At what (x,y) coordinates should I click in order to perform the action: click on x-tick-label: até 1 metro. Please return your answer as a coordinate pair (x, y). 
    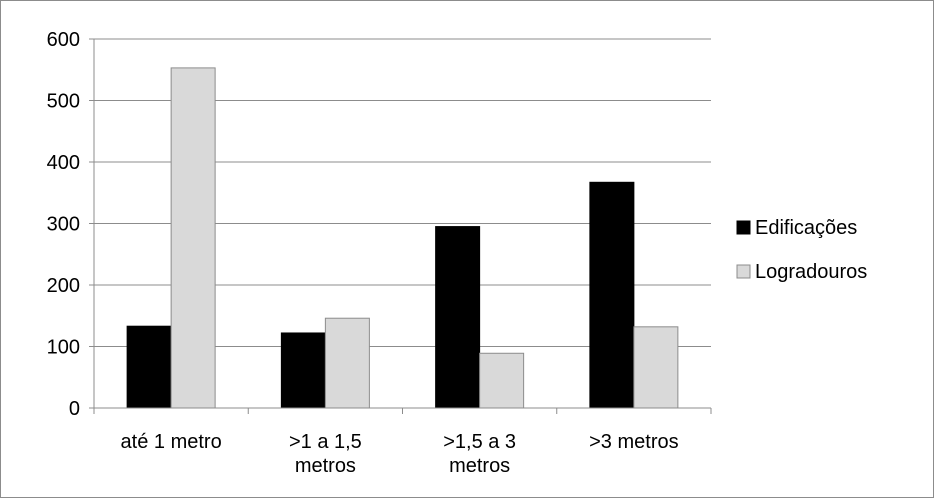
    Looking at the image, I should click on (171, 442).